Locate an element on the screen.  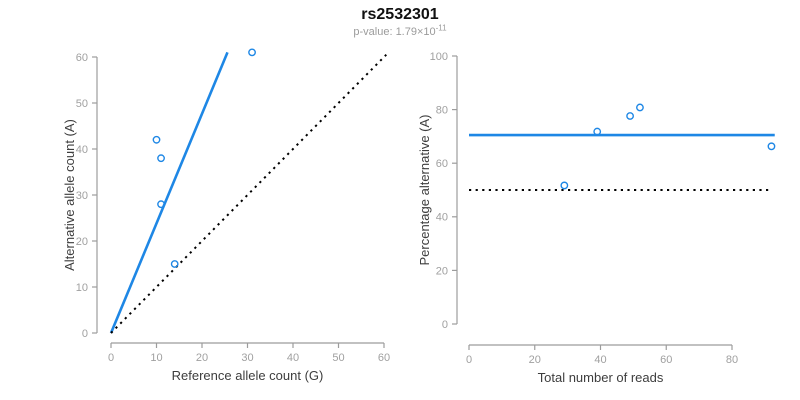
x-tick-label: 10 is located at coordinates (156, 358).